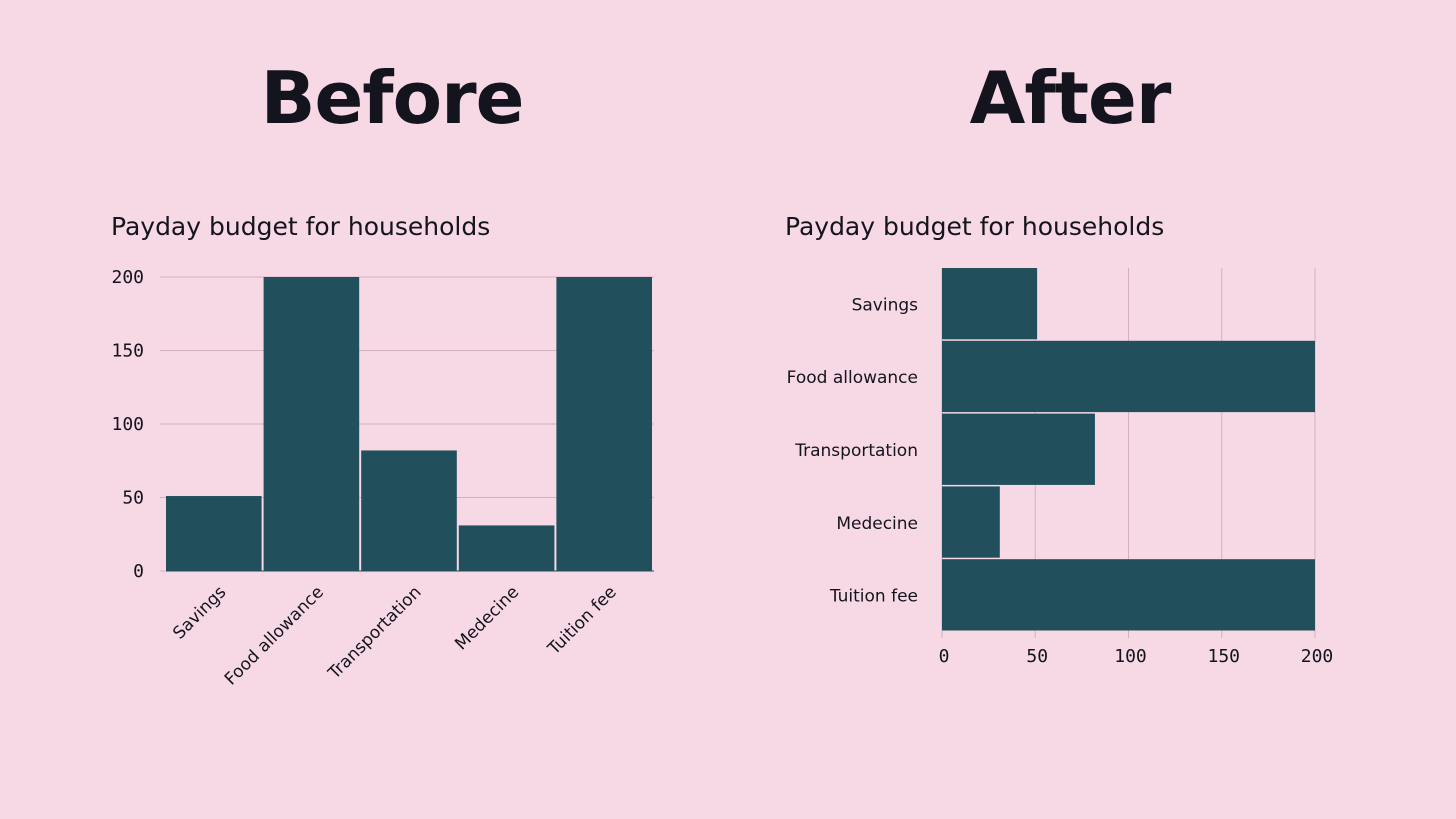  I want to click on y-tick-label-200: 200, so click(127, 277).